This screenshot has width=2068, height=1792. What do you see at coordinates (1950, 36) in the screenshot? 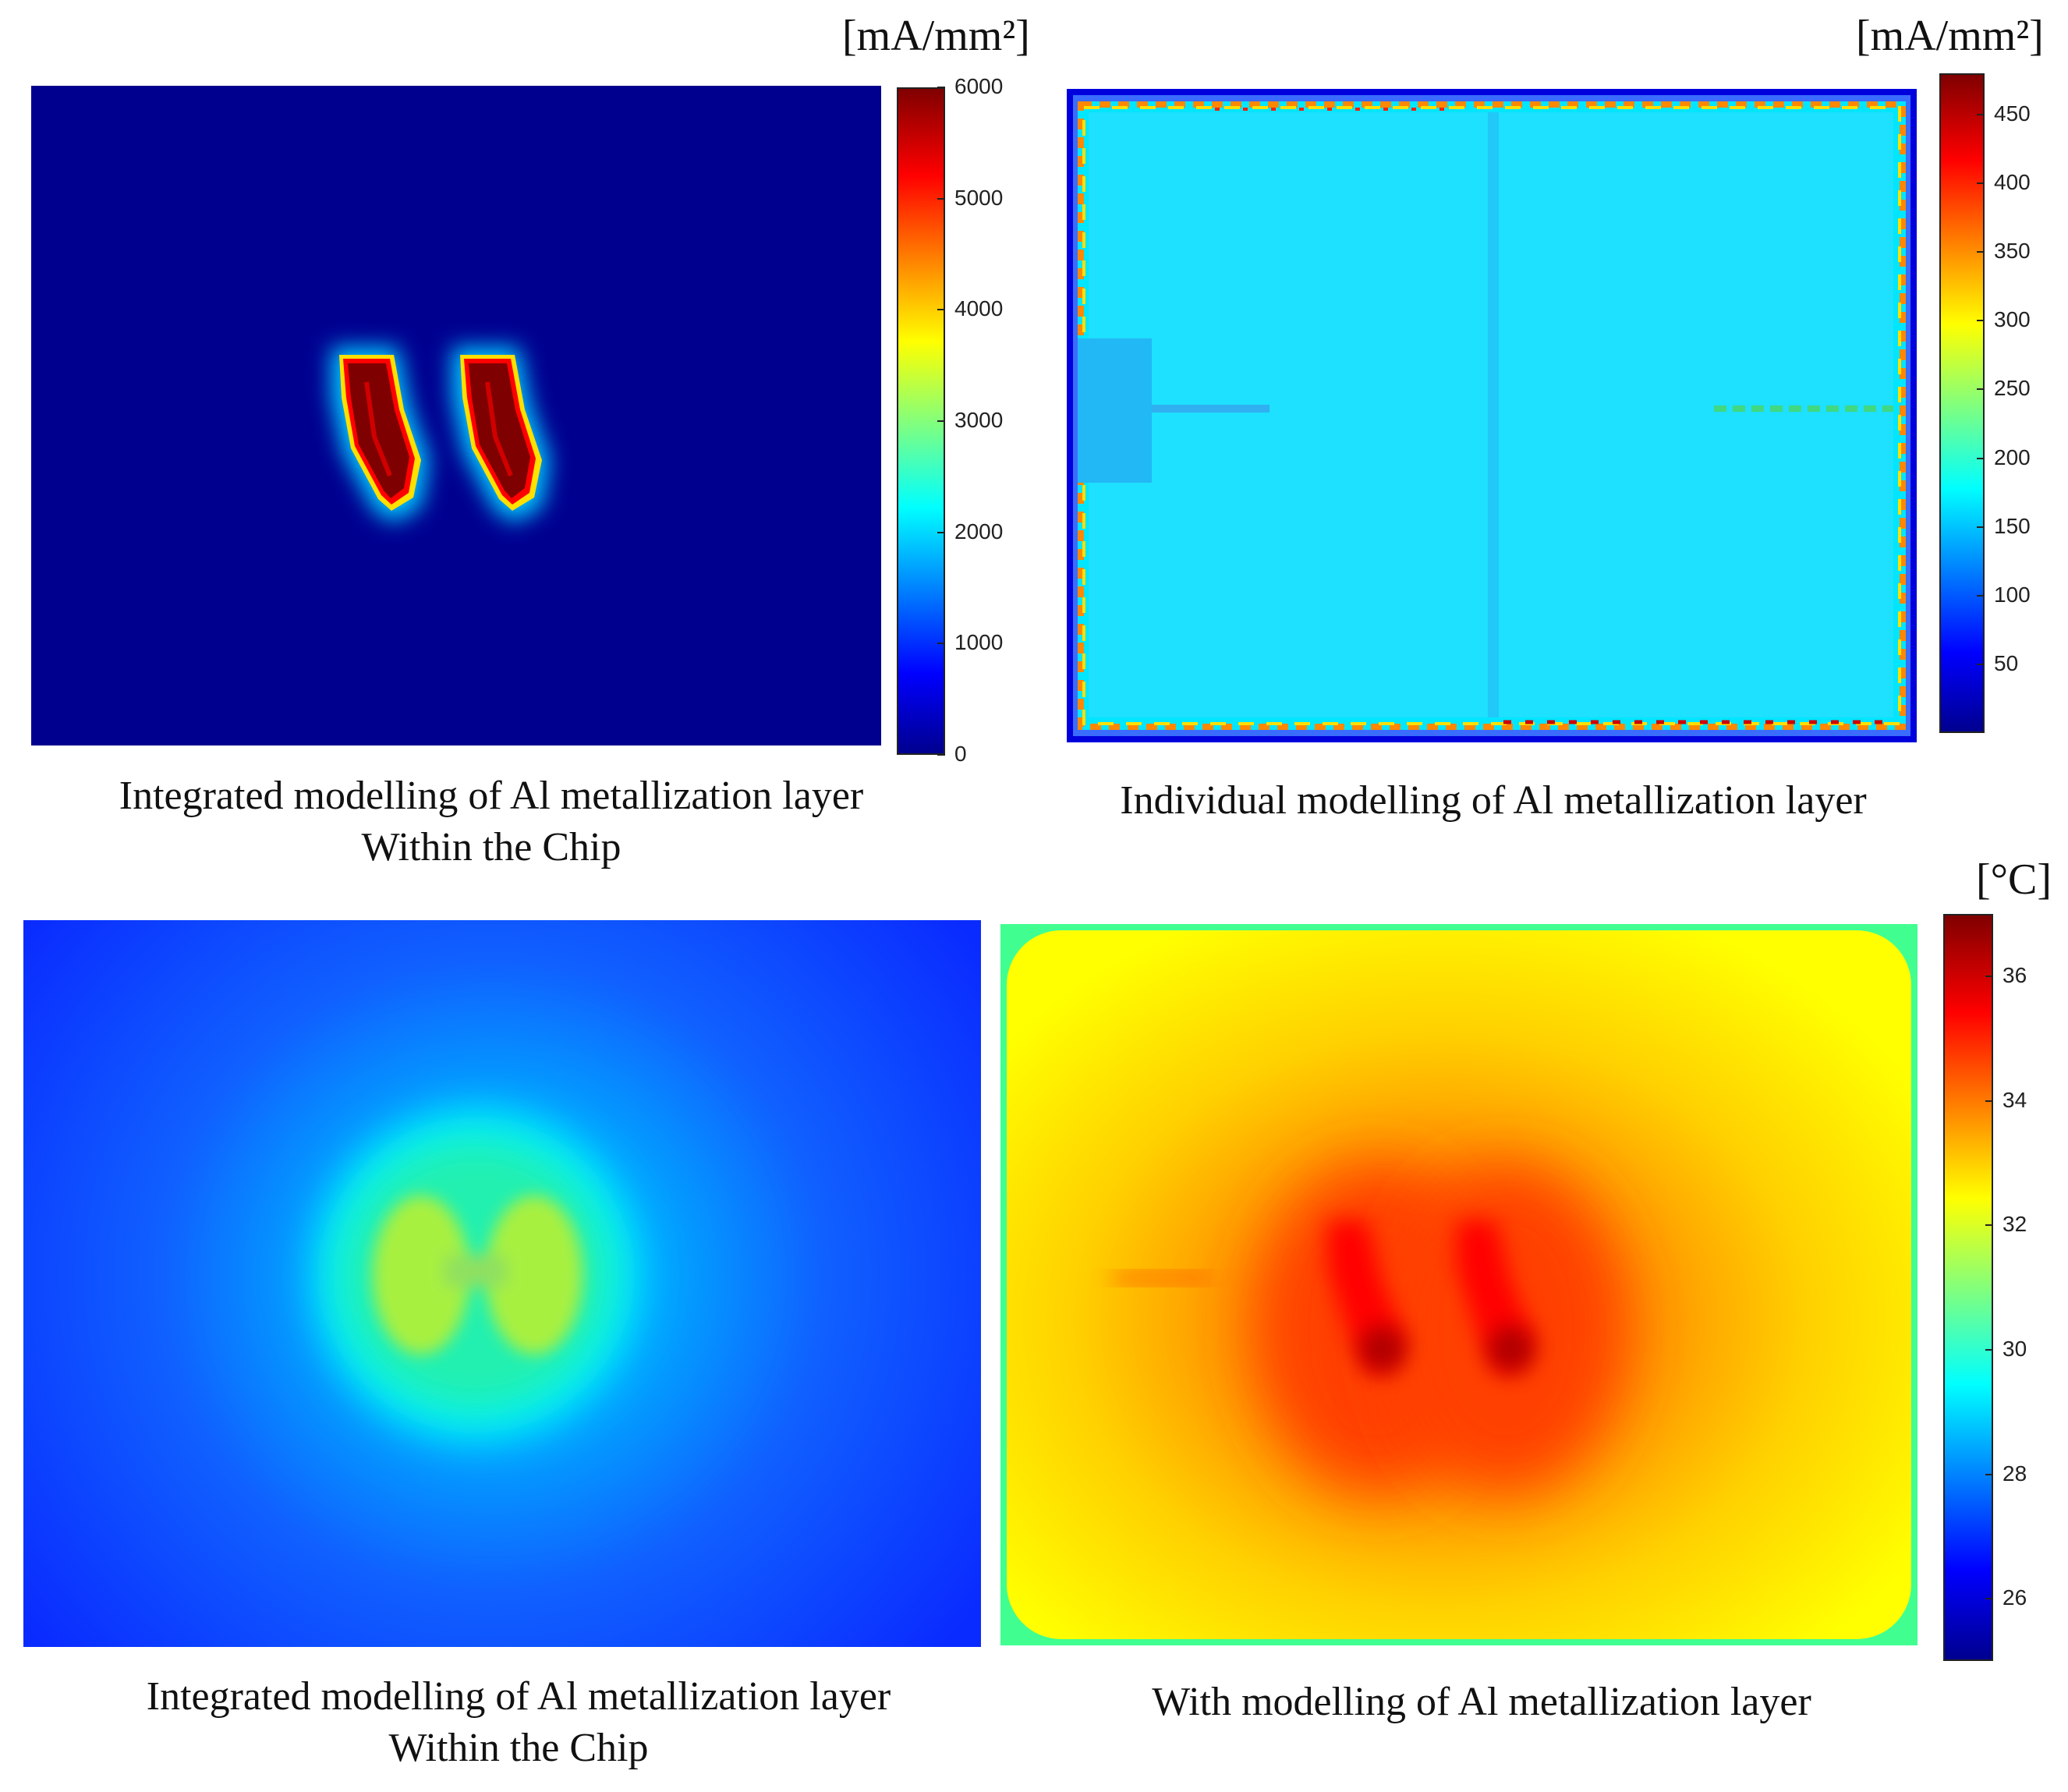
I see `colorbar-unit-top-right: [mA/mm²]` at bounding box center [1950, 36].